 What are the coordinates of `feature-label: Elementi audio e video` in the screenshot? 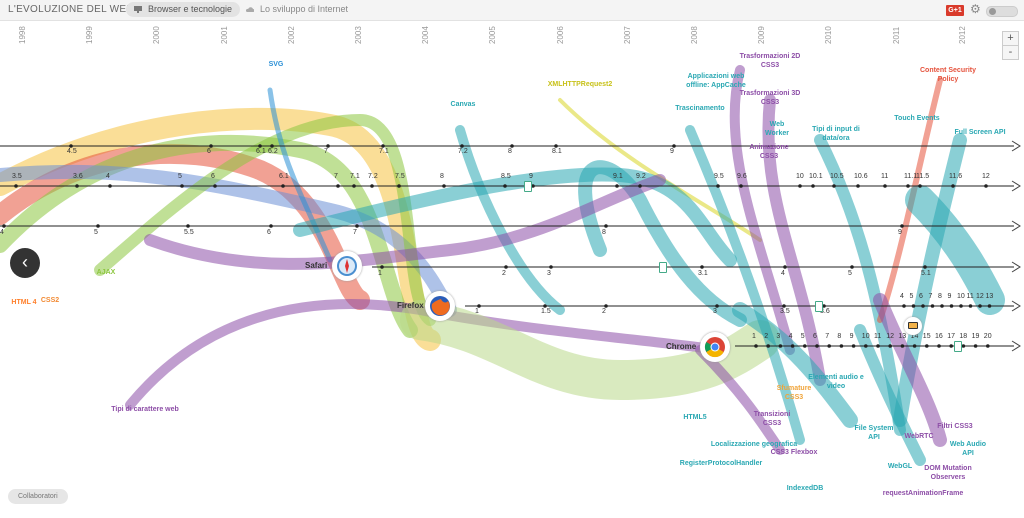 It's located at (836, 382).